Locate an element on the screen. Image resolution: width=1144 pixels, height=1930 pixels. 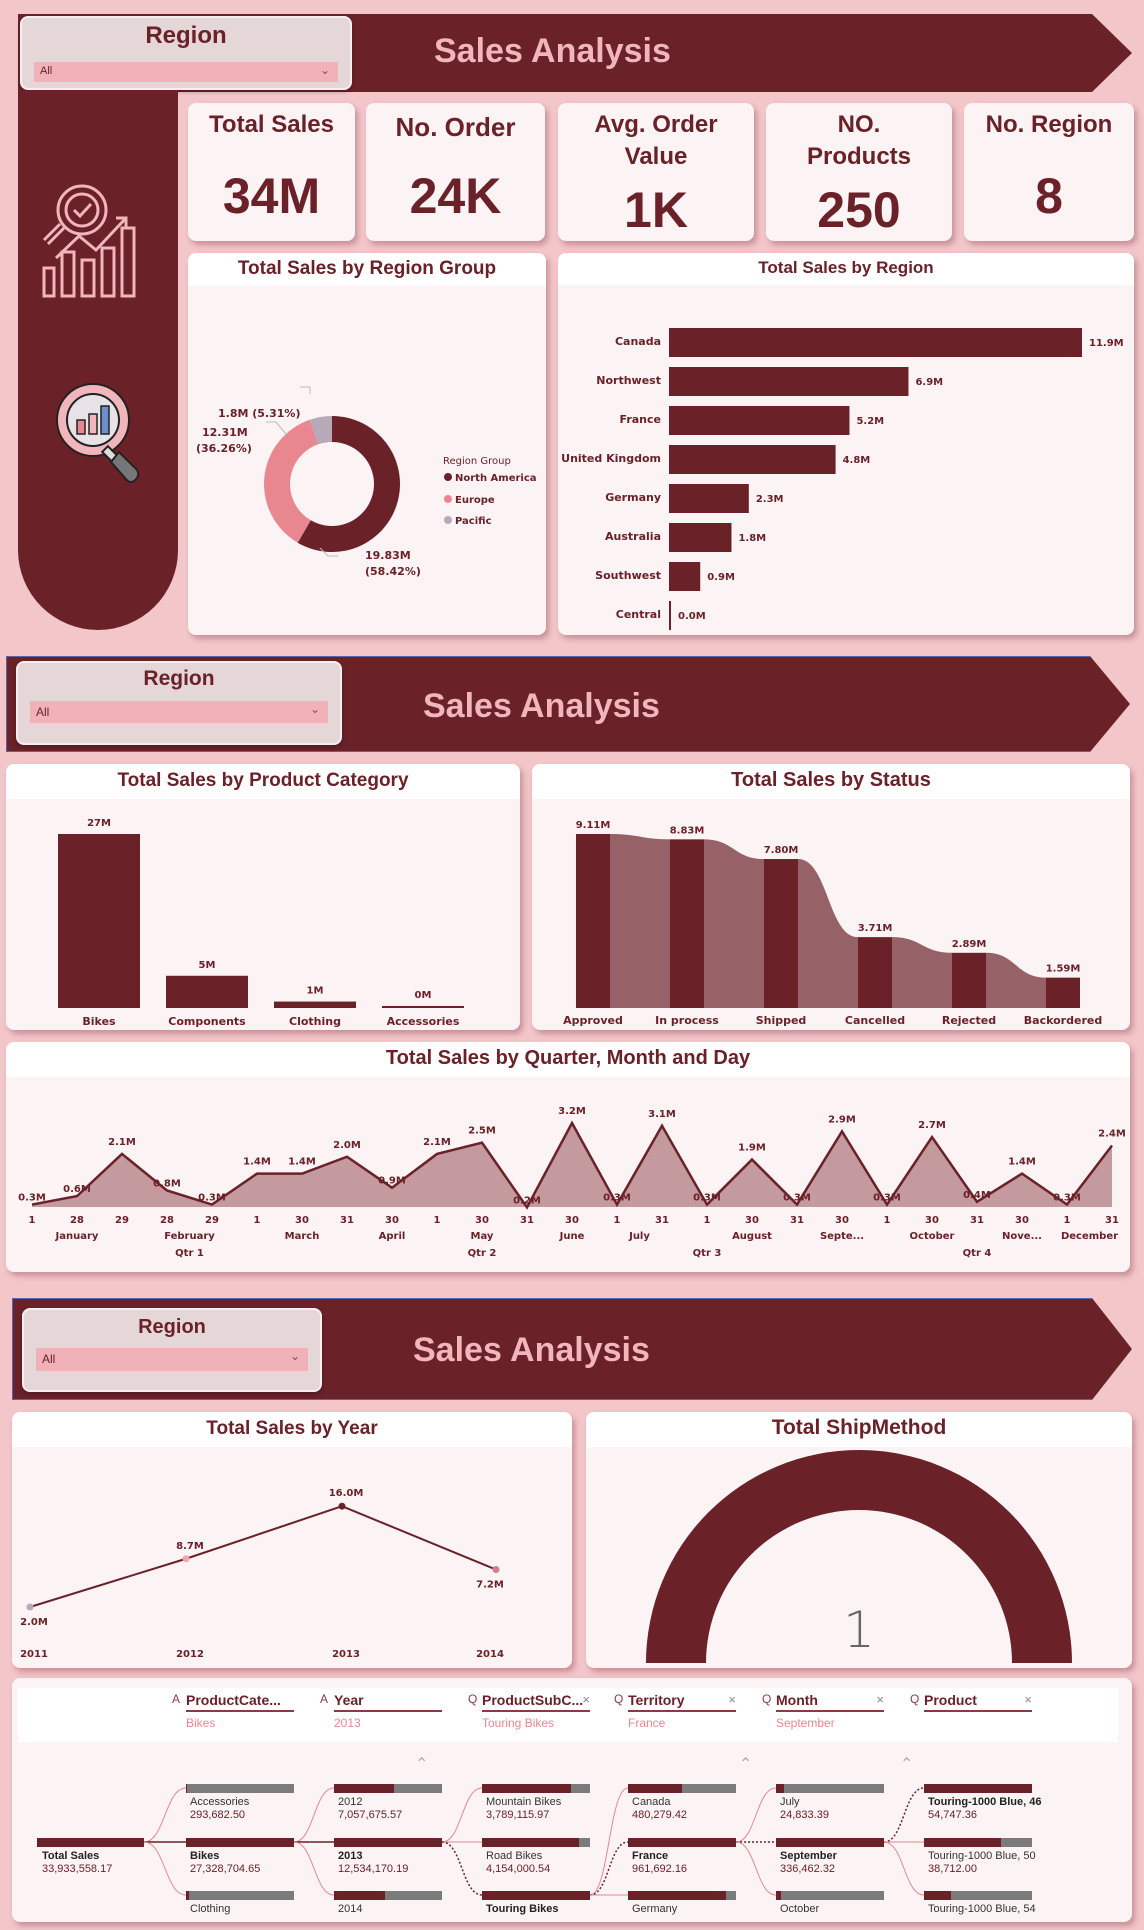
year-line-chart: 2.0M 2011 8.7M 2012 16.0M 2013 7.2M 2014 is located at coordinates (292, 1557).